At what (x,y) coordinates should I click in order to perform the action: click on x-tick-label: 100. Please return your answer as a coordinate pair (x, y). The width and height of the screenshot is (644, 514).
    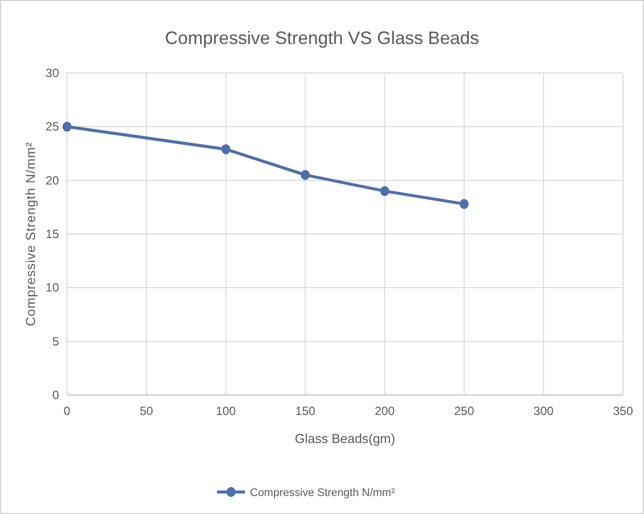
    Looking at the image, I should click on (226, 411).